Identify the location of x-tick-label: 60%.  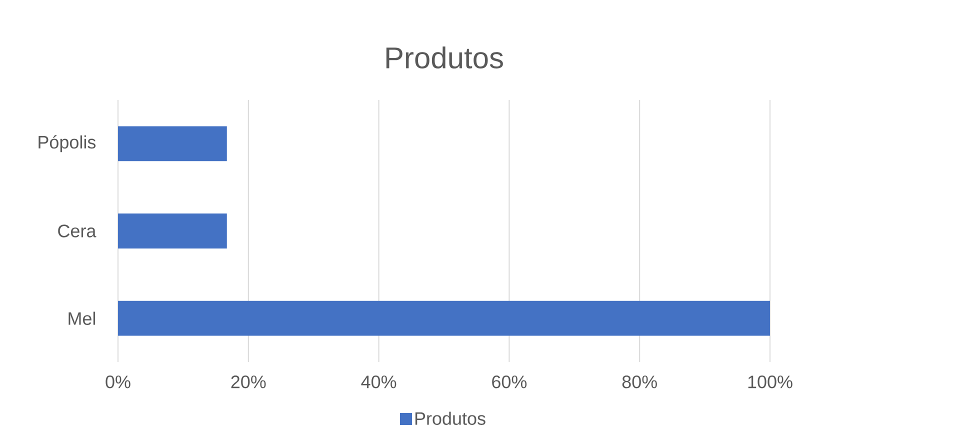
(509, 382).